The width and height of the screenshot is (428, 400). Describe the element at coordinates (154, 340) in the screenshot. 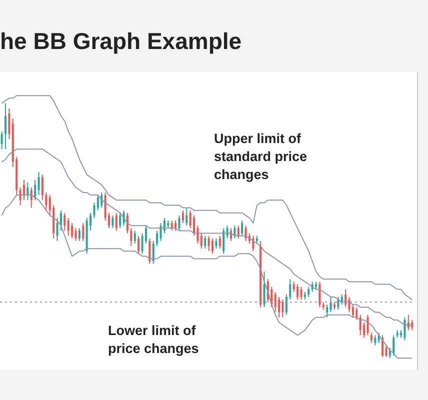

I see `annotation: Lower limit of price changes` at that location.